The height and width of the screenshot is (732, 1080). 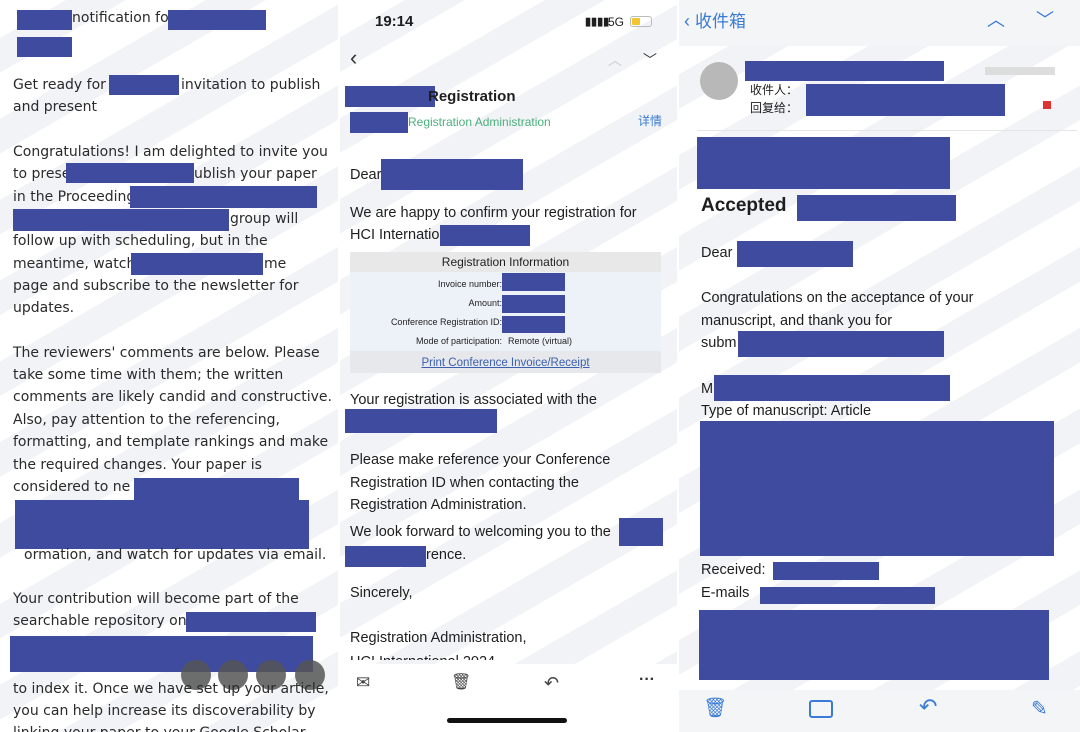 What do you see at coordinates (1039, 709) in the screenshot?
I see `compose-icon: ✎` at bounding box center [1039, 709].